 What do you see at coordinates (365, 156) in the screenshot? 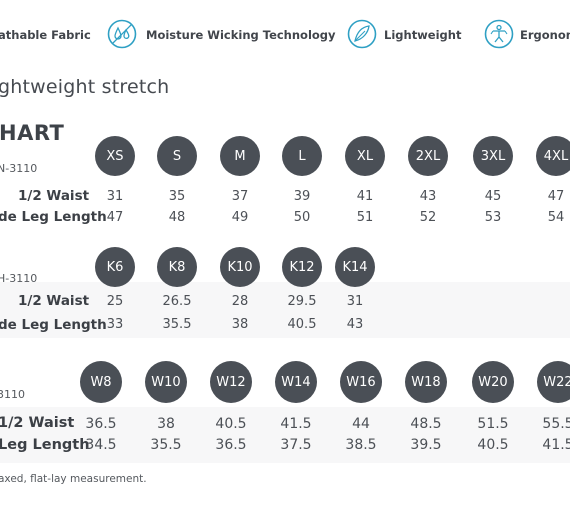
I see `size-circle: XL` at bounding box center [365, 156].